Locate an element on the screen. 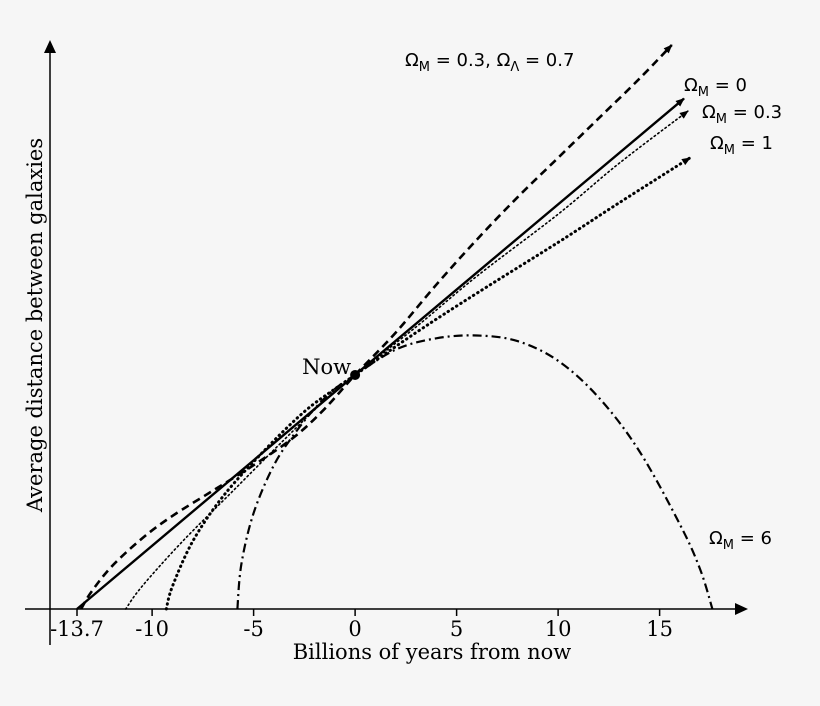 This screenshot has height=706, width=820. y-axis-label: Average distance between galaxies is located at coordinates (35, 325).